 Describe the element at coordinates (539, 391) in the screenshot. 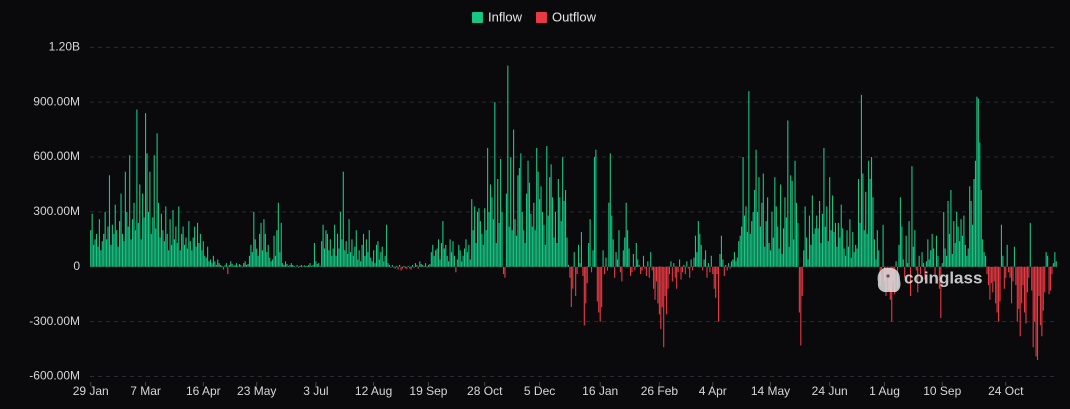

I see `x-tick-label: 5 Dec` at that location.